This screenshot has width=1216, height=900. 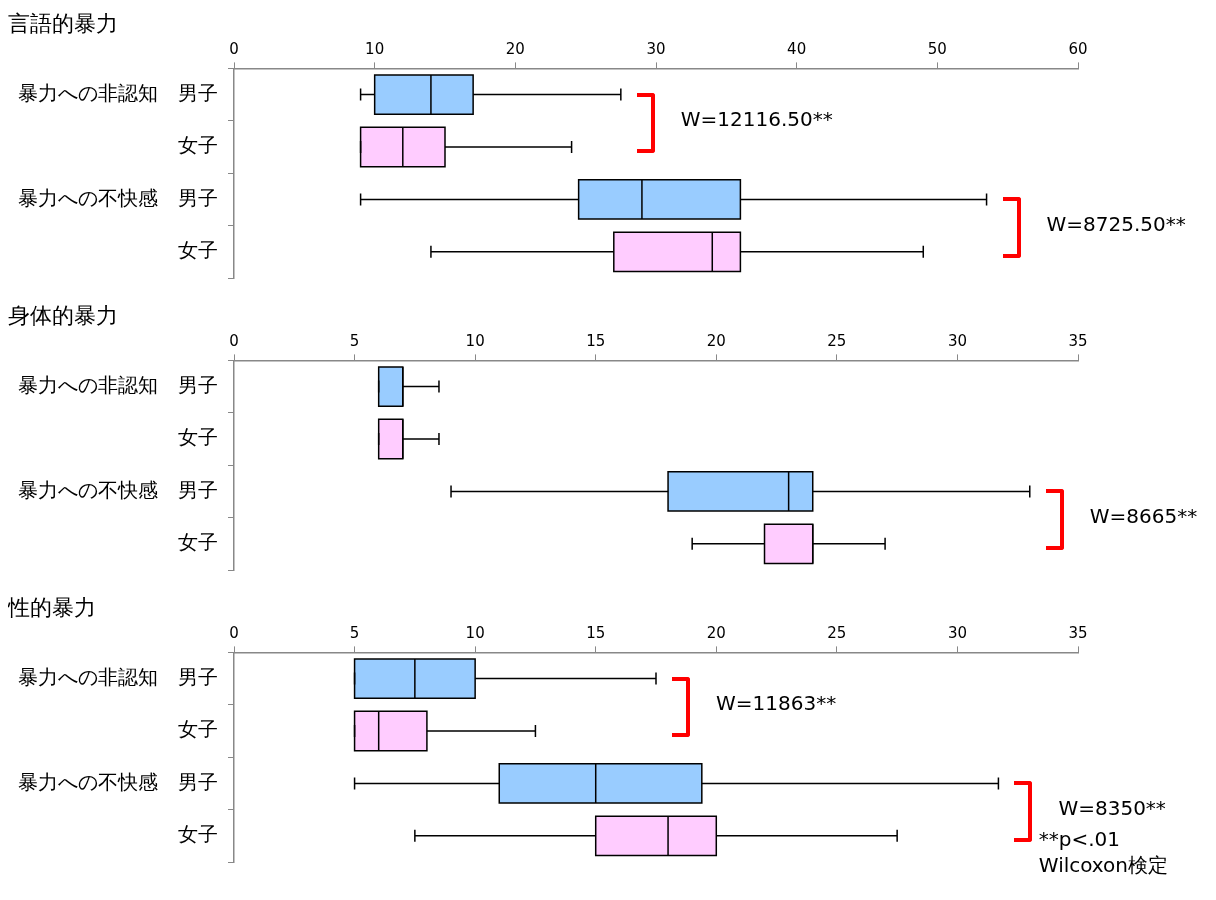 I want to click on annotation: W=11863**, so click(x=776, y=703).